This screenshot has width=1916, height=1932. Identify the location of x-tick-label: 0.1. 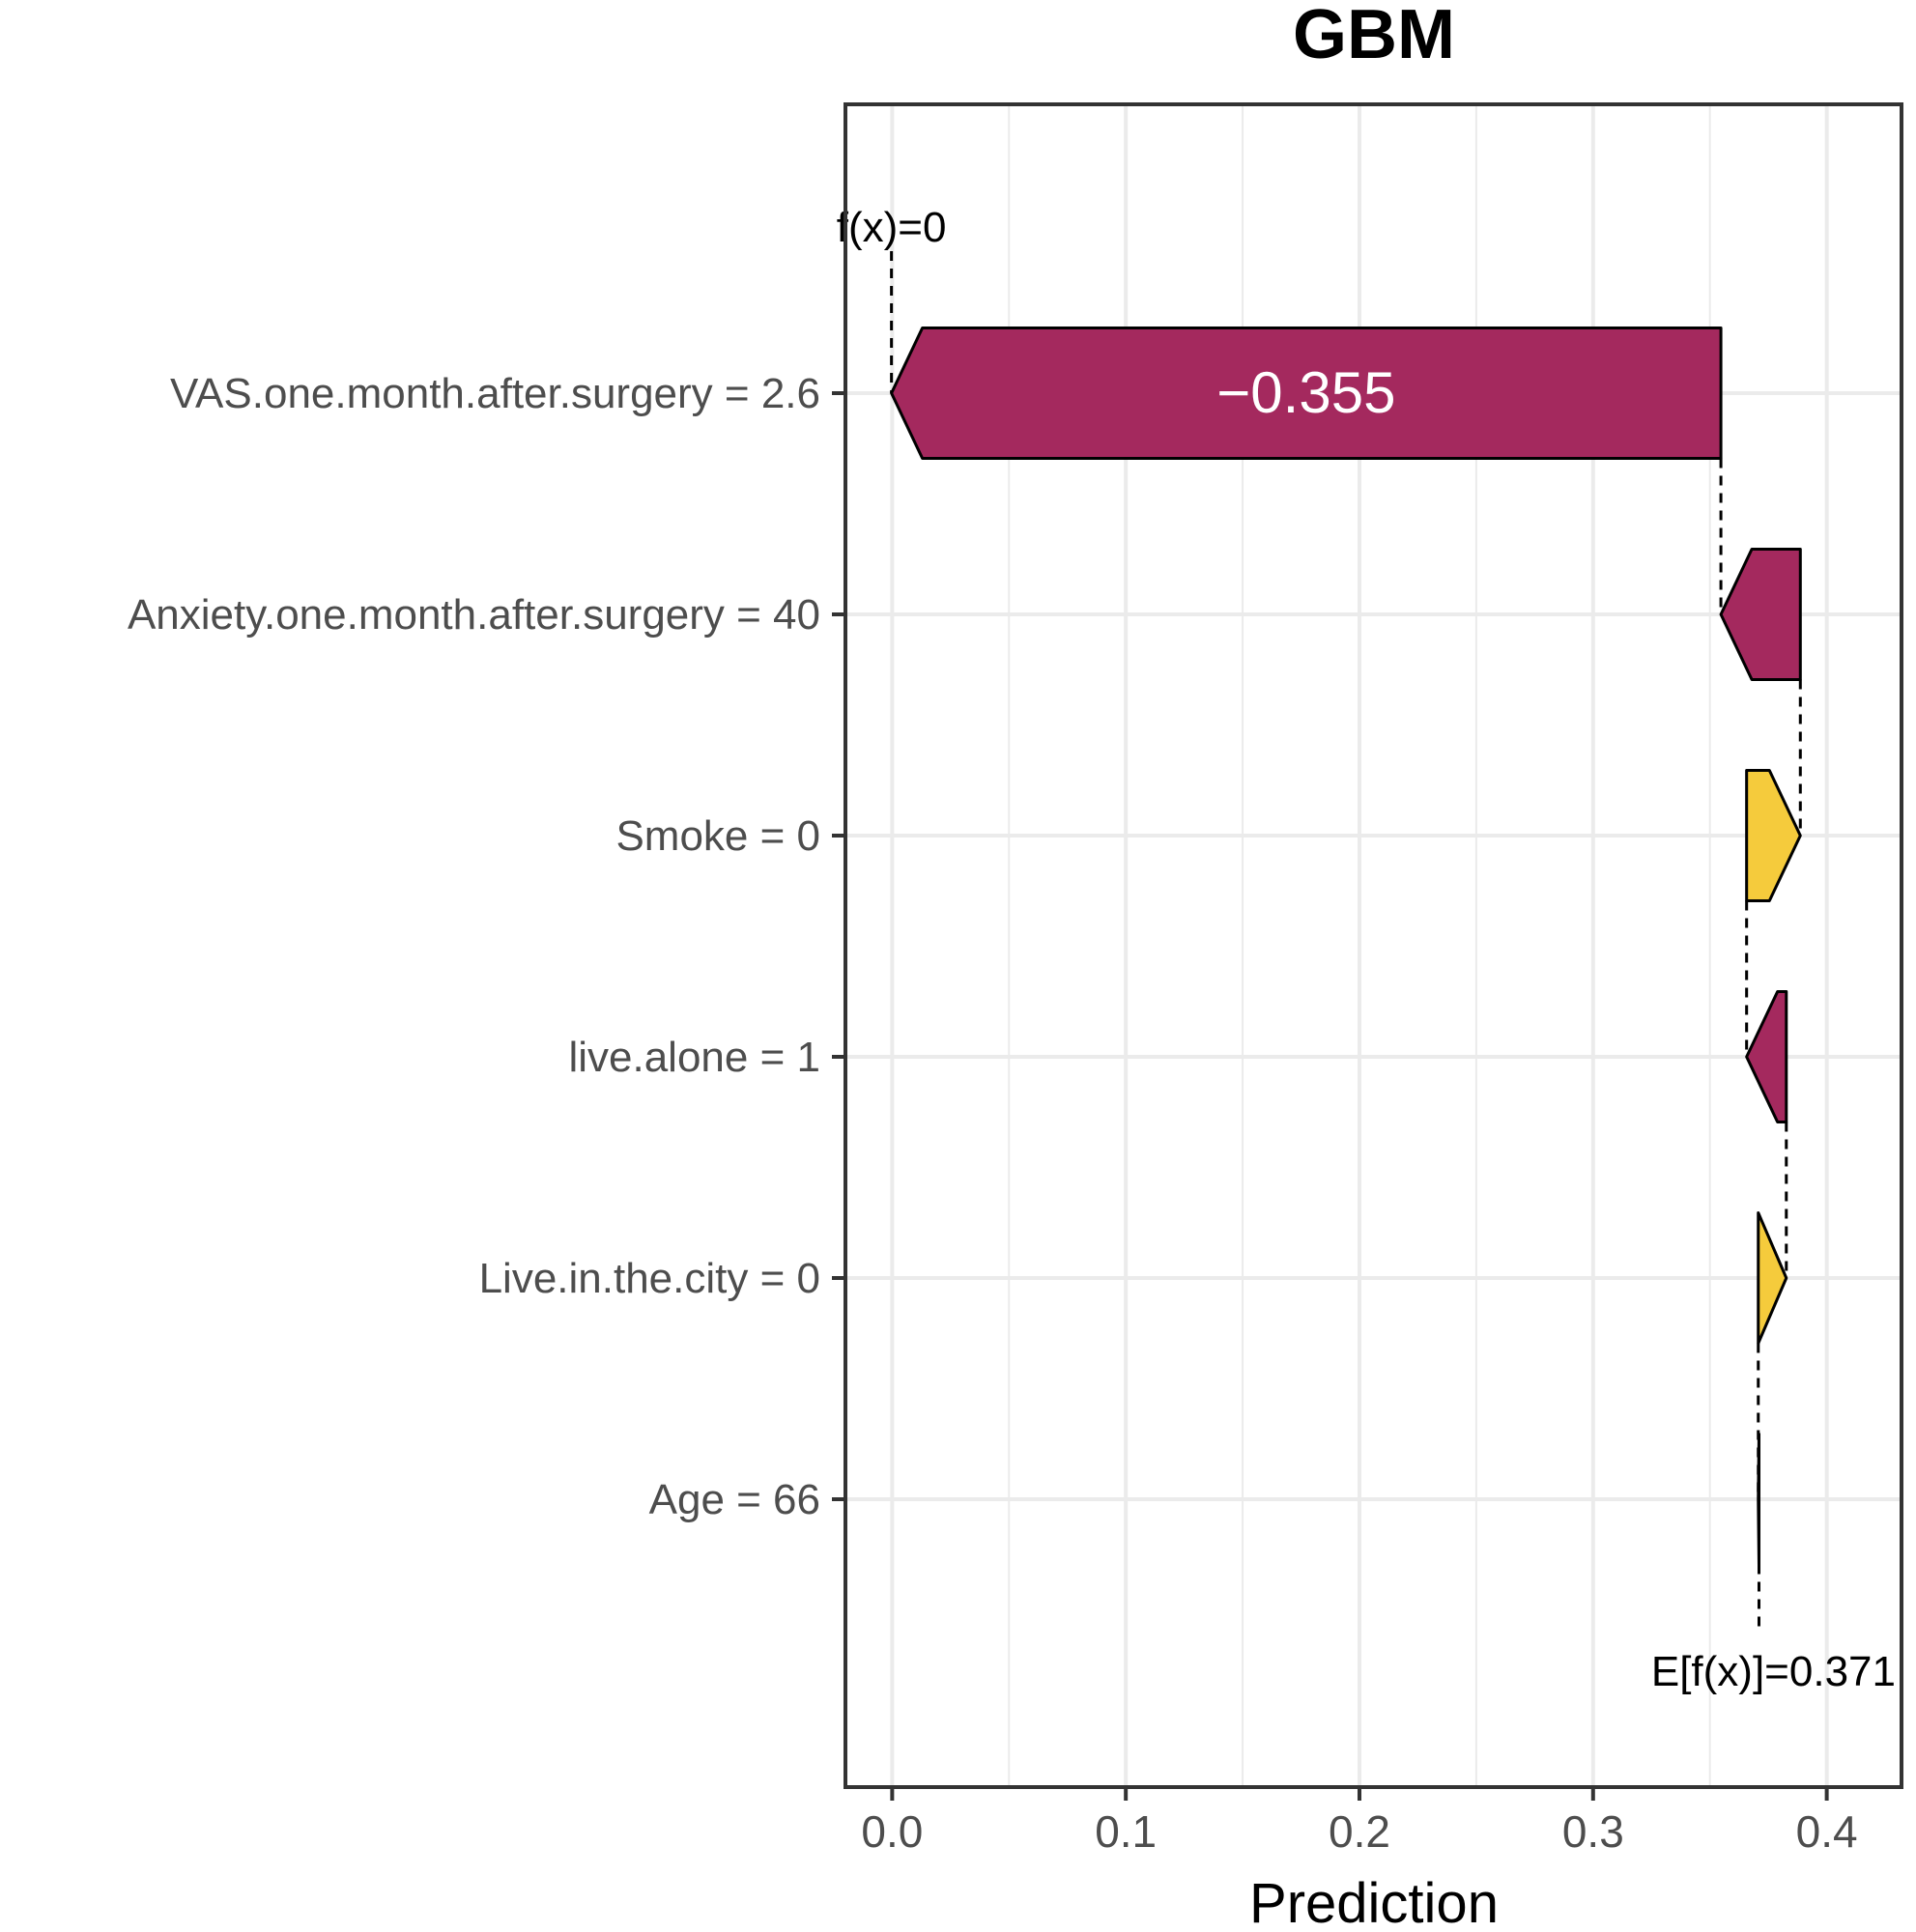
(1126, 1831).